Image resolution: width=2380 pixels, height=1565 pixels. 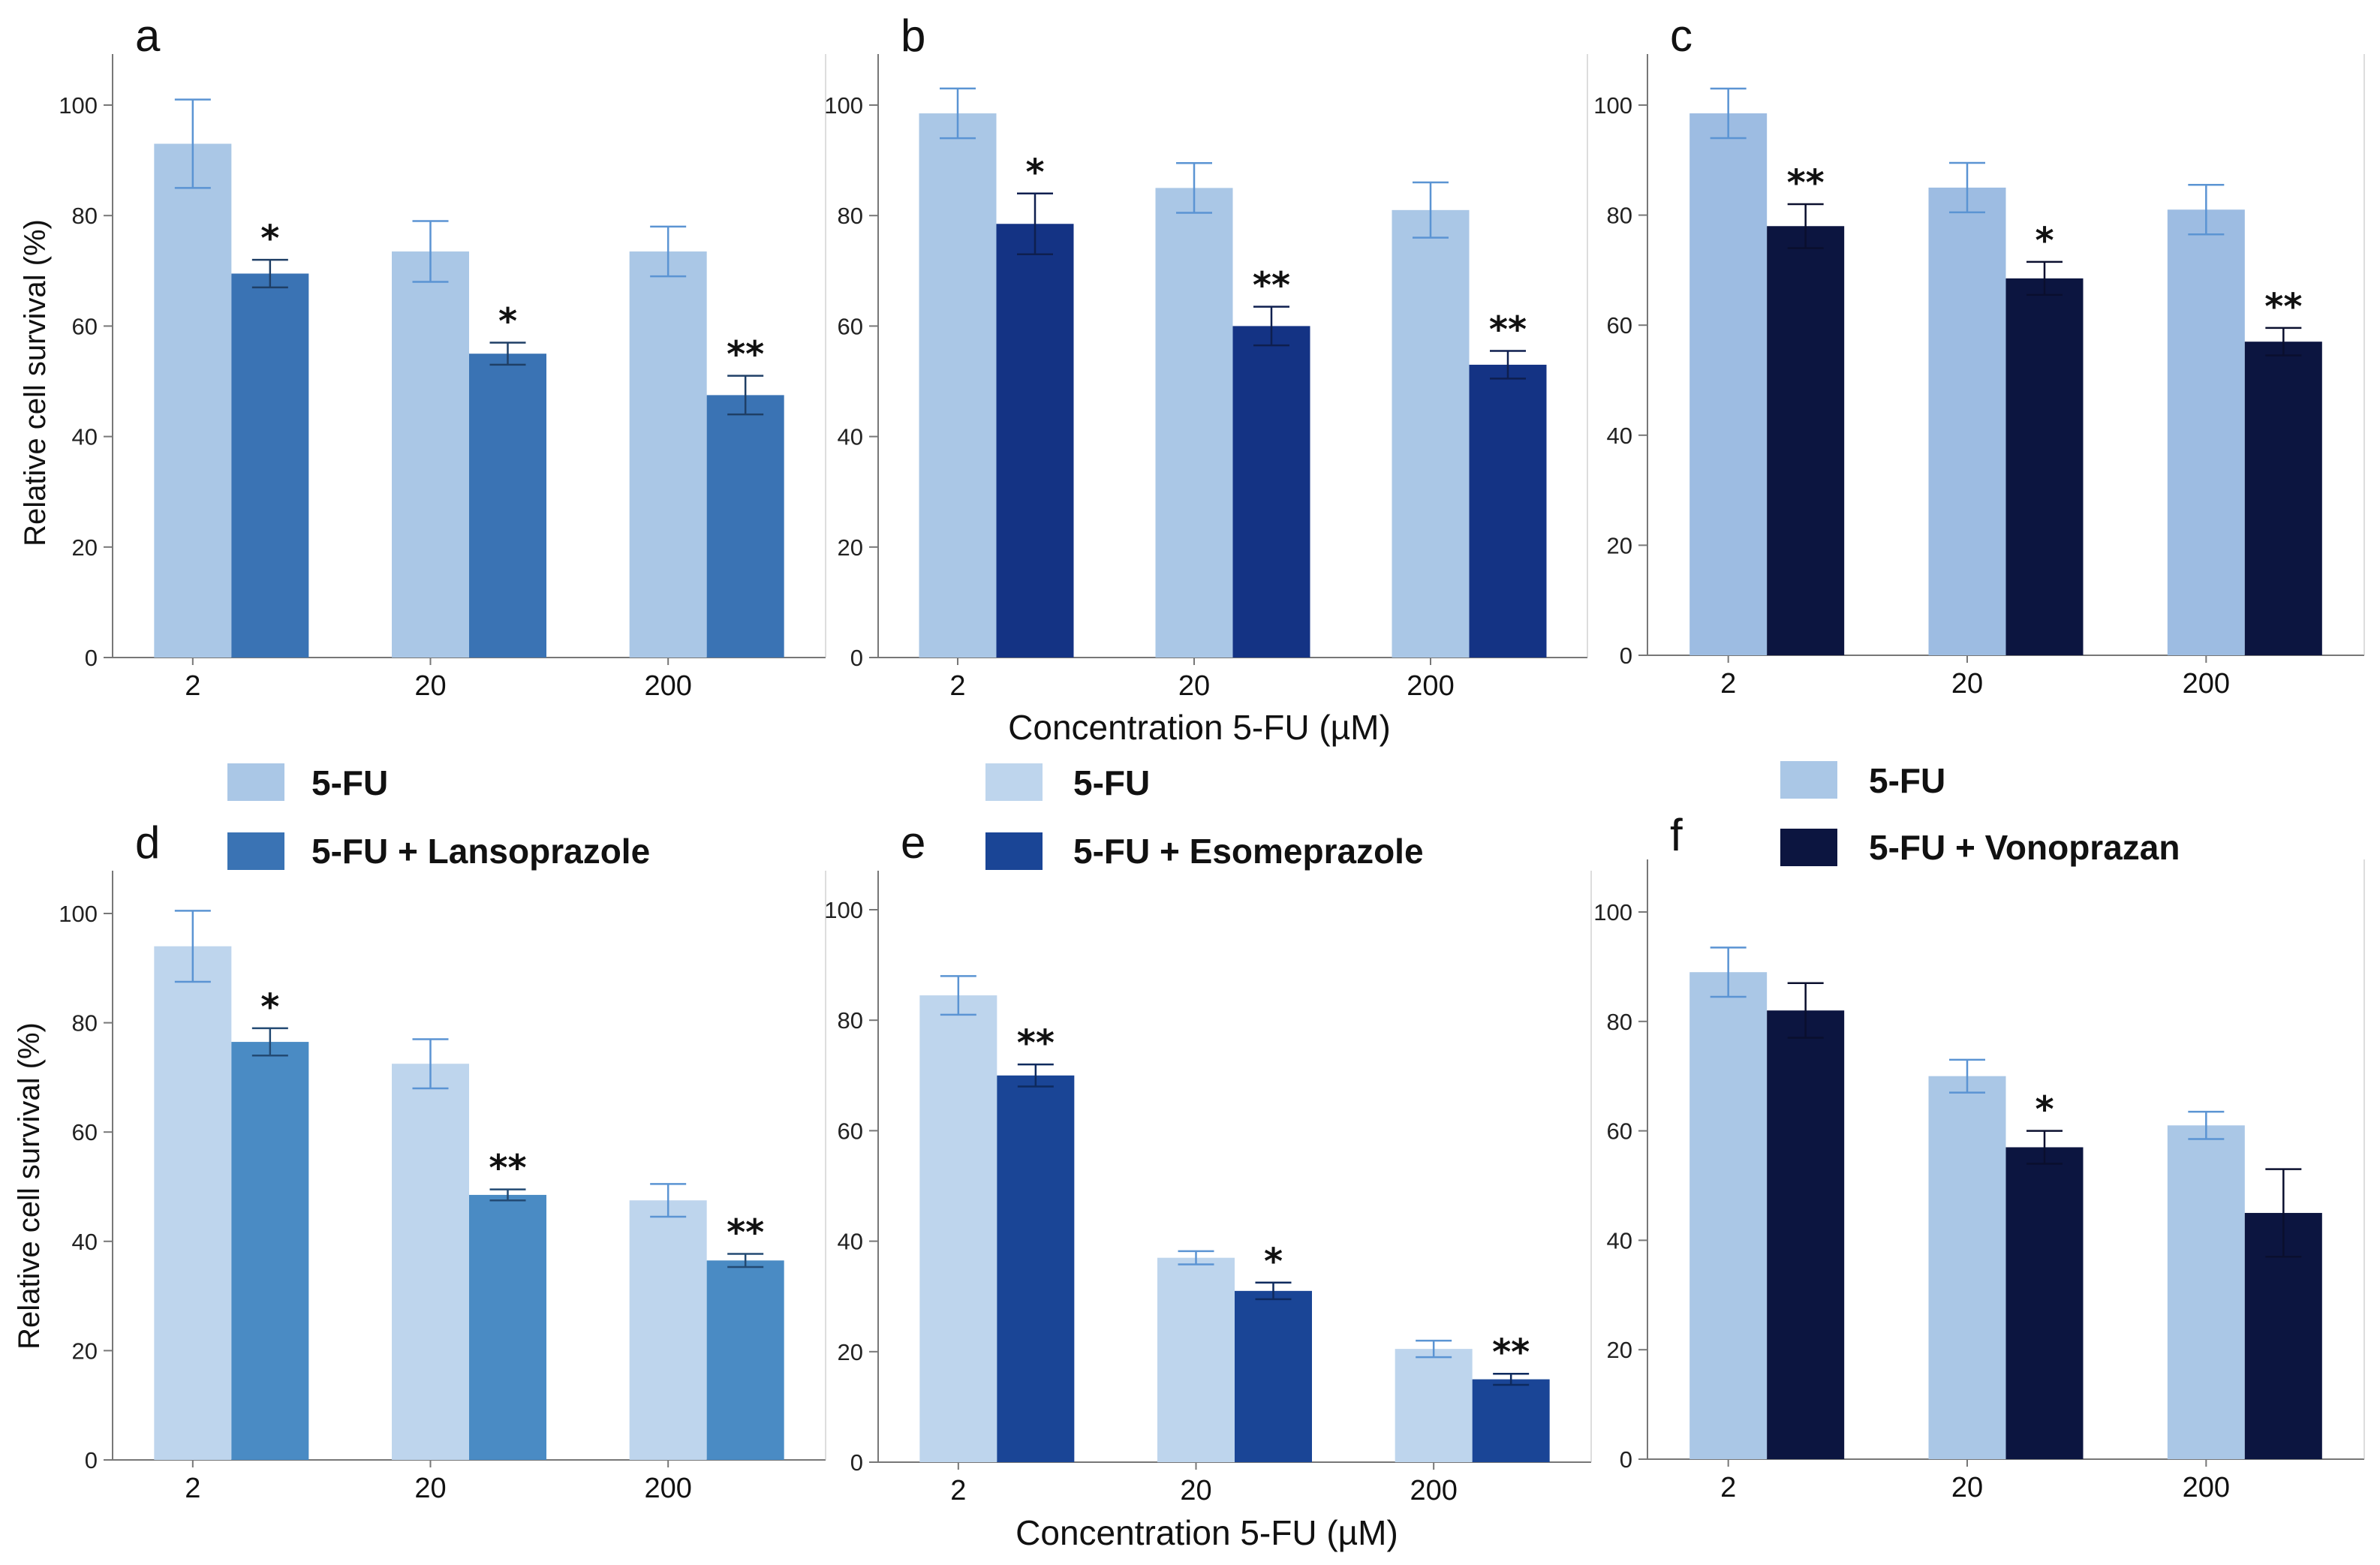 I want to click on legend-swatch-esomeprazole, so click(x=1014, y=851).